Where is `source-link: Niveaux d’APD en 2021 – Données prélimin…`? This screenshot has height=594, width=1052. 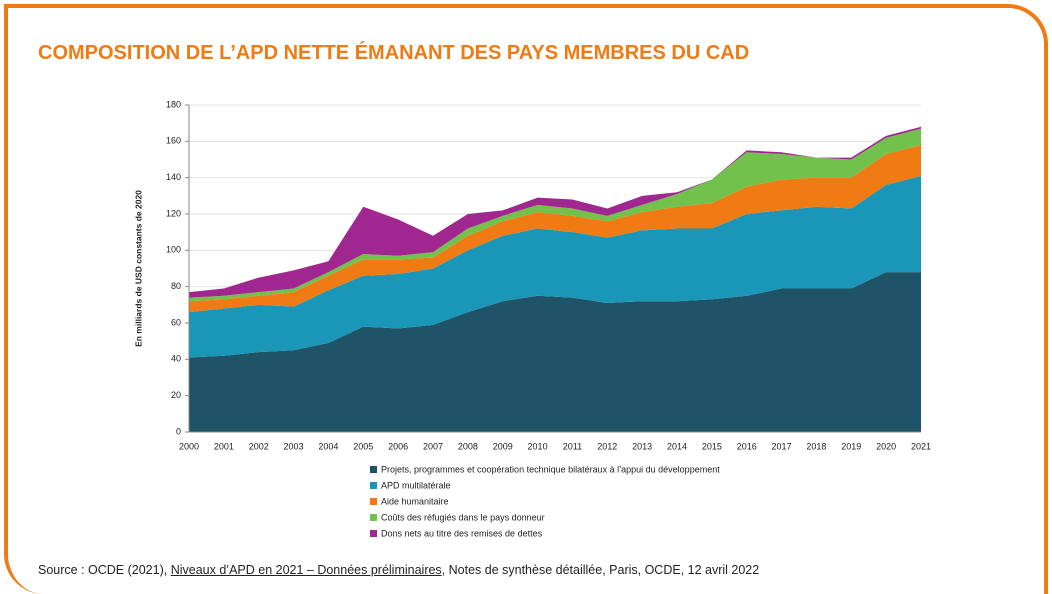 source-link: Niveaux d’APD en 2021 – Données prélimin… is located at coordinates (306, 570).